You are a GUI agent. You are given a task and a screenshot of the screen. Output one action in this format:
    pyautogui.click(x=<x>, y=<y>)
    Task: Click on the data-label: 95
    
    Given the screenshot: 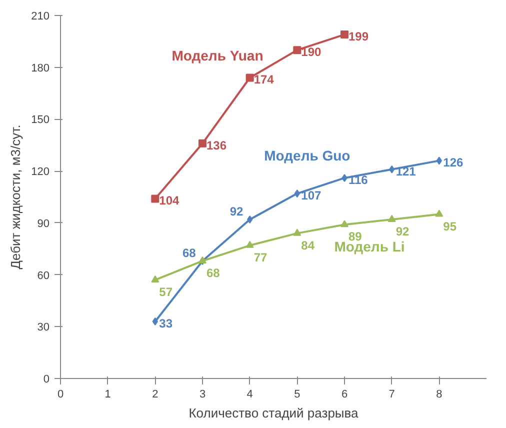 What is the action you would take?
    pyautogui.click(x=450, y=226)
    